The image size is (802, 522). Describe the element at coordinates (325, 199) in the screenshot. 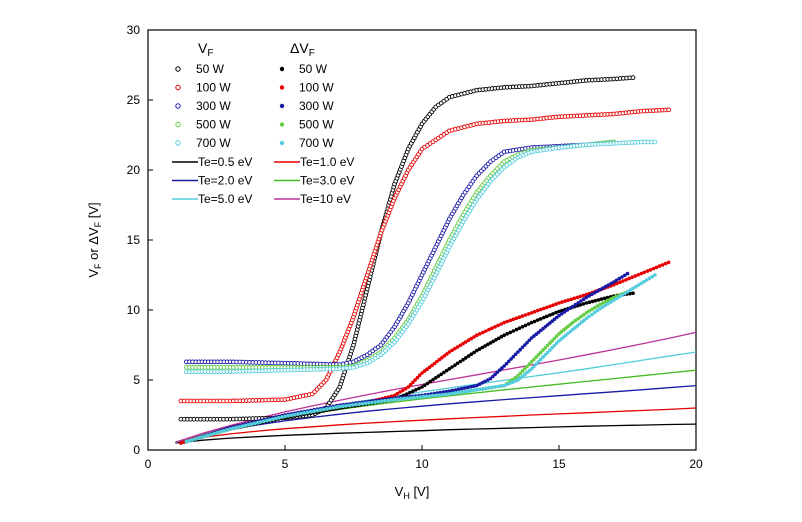

I see `legend-curve-label: Te=10 eV` at that location.